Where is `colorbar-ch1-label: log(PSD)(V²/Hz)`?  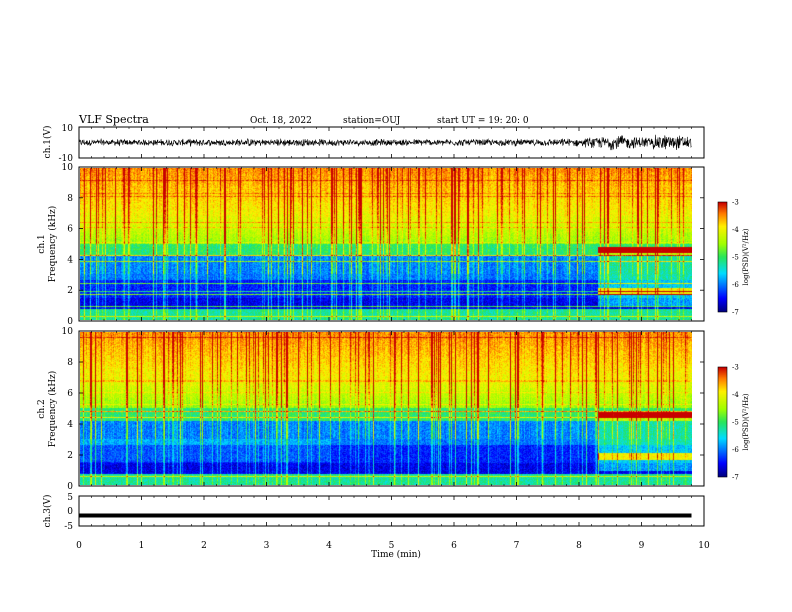
colorbar-ch1-label: log(PSD)(V²/Hz) is located at coordinates (746, 256).